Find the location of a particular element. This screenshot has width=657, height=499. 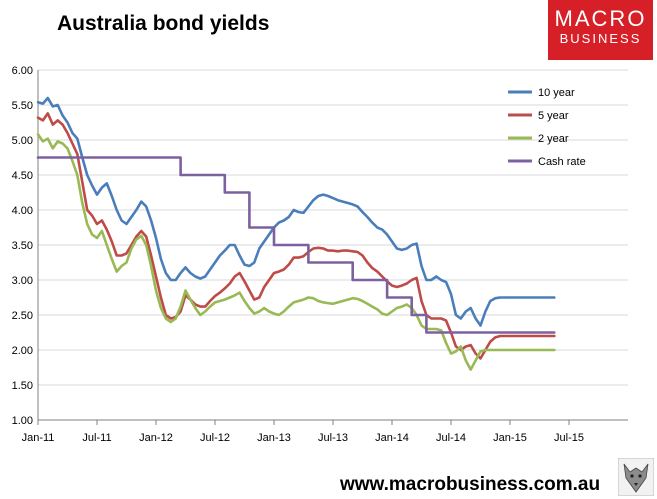

legend-5-year-label: 5 year is located at coordinates (553, 116).